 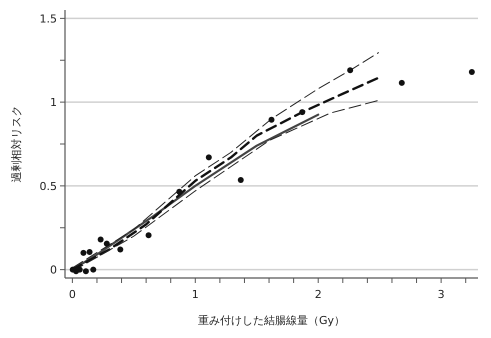 What do you see at coordinates (195, 294) in the screenshot?
I see `x-tick-label: 1` at bounding box center [195, 294].